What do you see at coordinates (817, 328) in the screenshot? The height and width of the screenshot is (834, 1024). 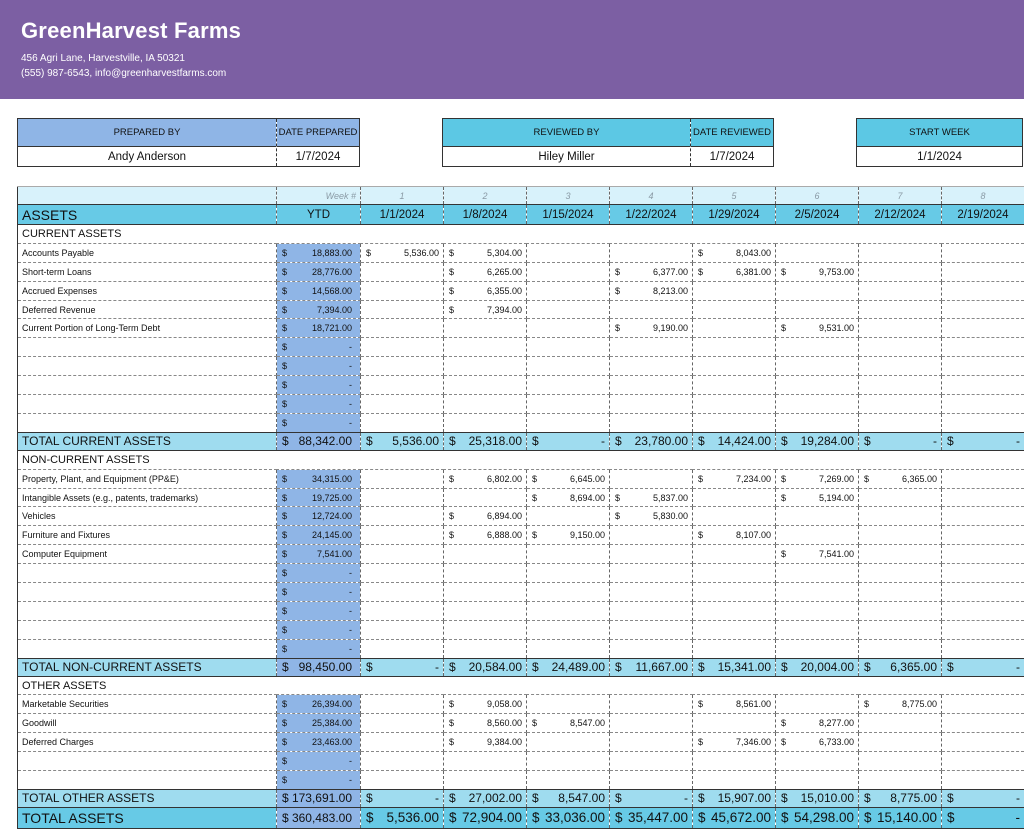 I see `week-cell: $9,531.00` at bounding box center [817, 328].